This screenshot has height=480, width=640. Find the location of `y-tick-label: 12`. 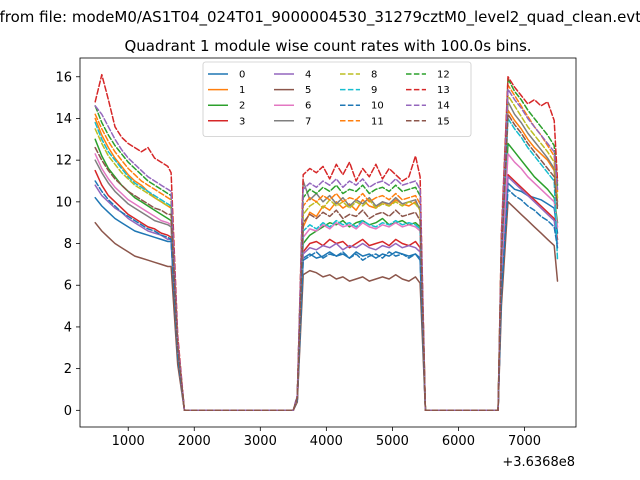

y-tick-label: 12 is located at coordinates (63, 161).